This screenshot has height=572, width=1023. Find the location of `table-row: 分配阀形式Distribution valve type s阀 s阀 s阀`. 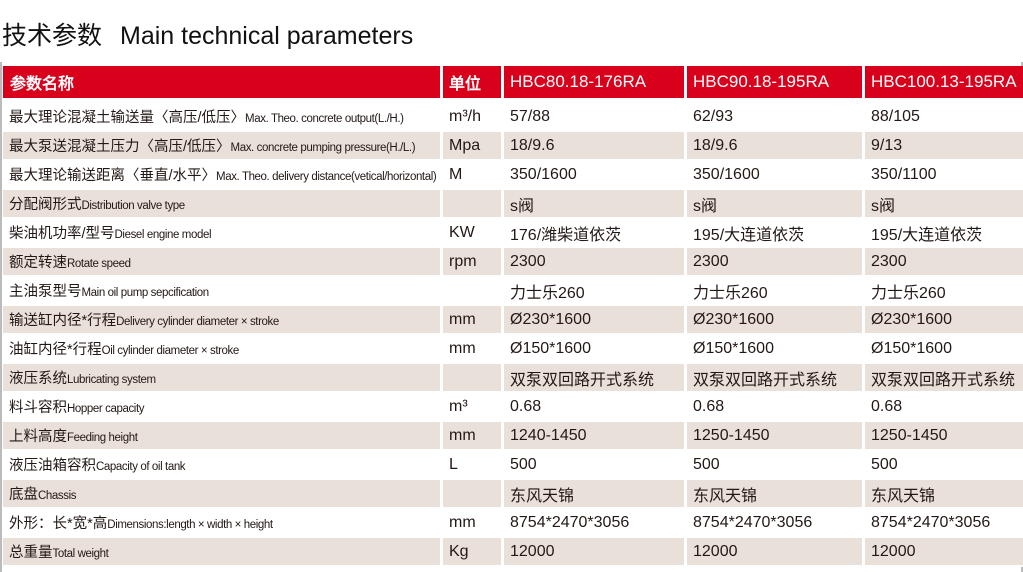

table-row: 分配阀形式Distribution valve type s阀 s阀 s阀 is located at coordinates (513, 204).